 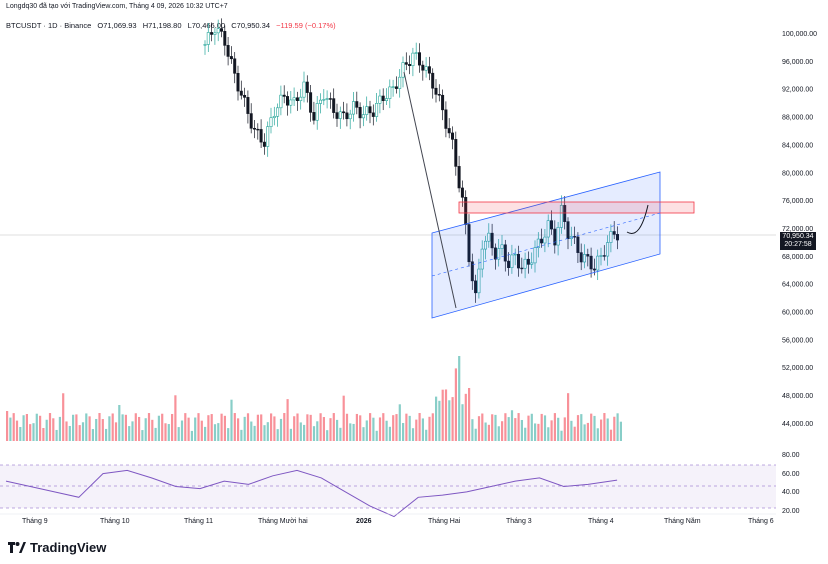 I want to click on price-axis-label: 48,000.00, so click(x=797, y=396).